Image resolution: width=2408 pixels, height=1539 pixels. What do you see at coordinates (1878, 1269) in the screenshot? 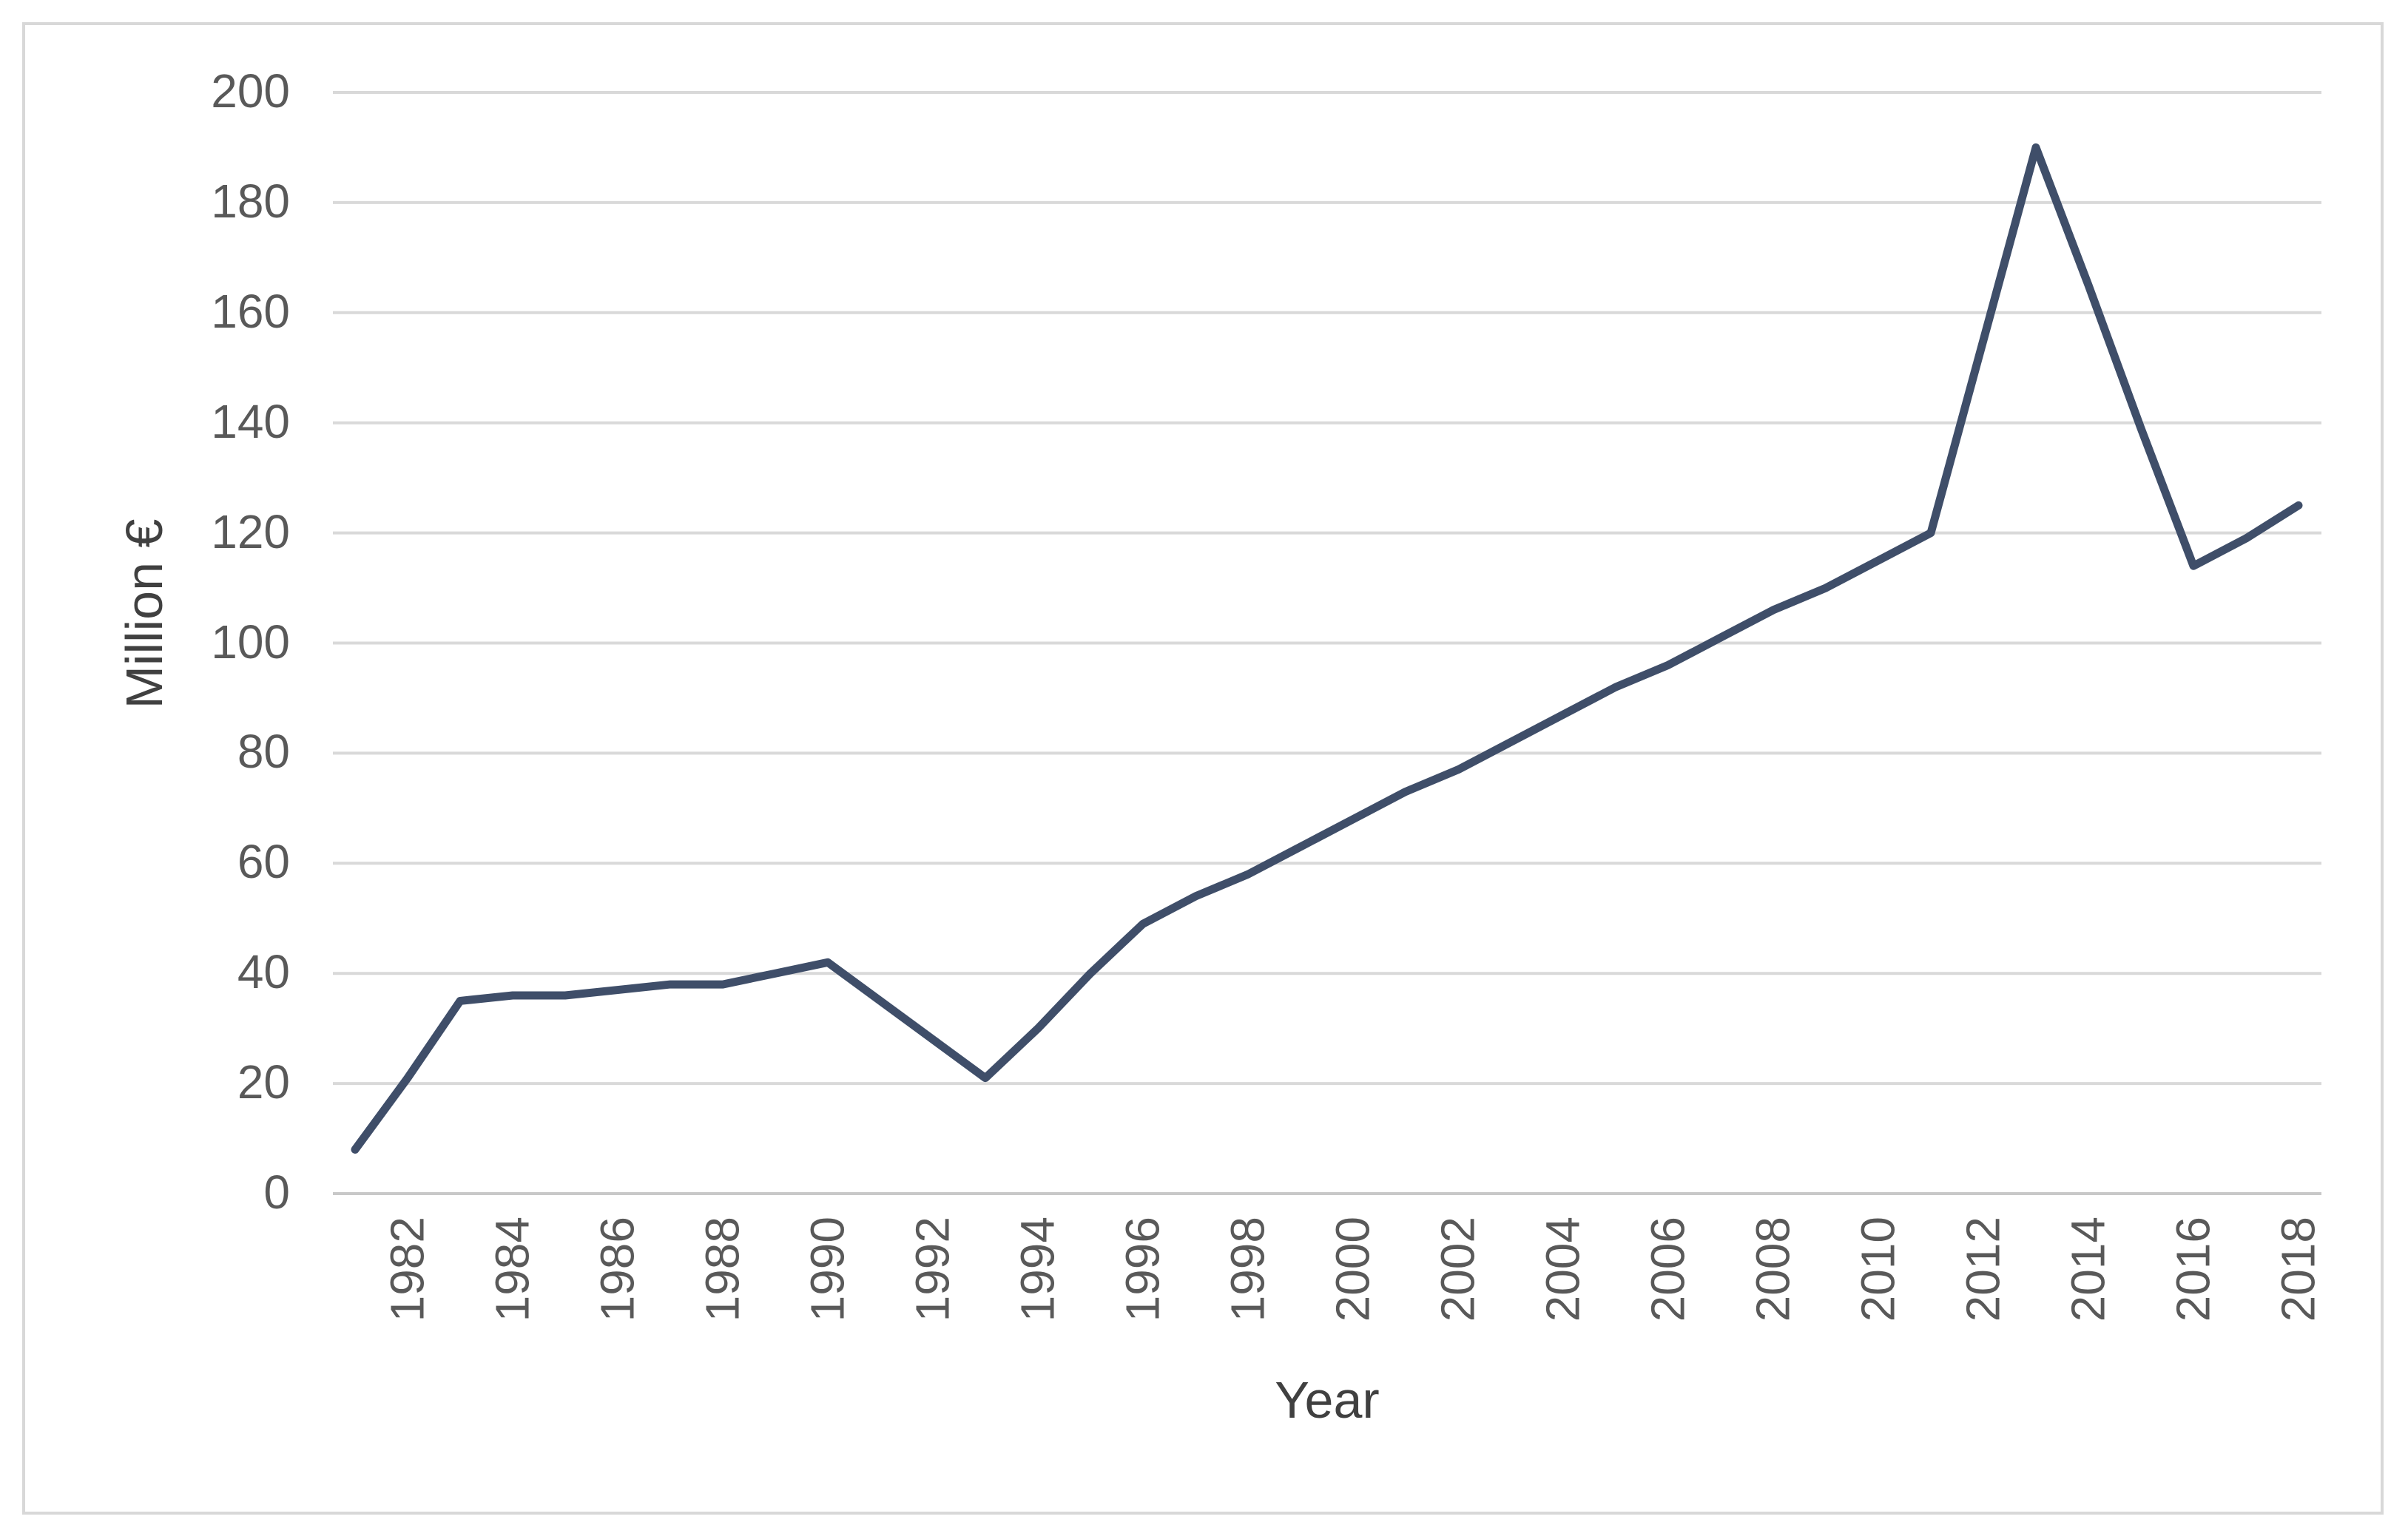
I see `x-axis-tick-label: 2010` at bounding box center [1878, 1269].